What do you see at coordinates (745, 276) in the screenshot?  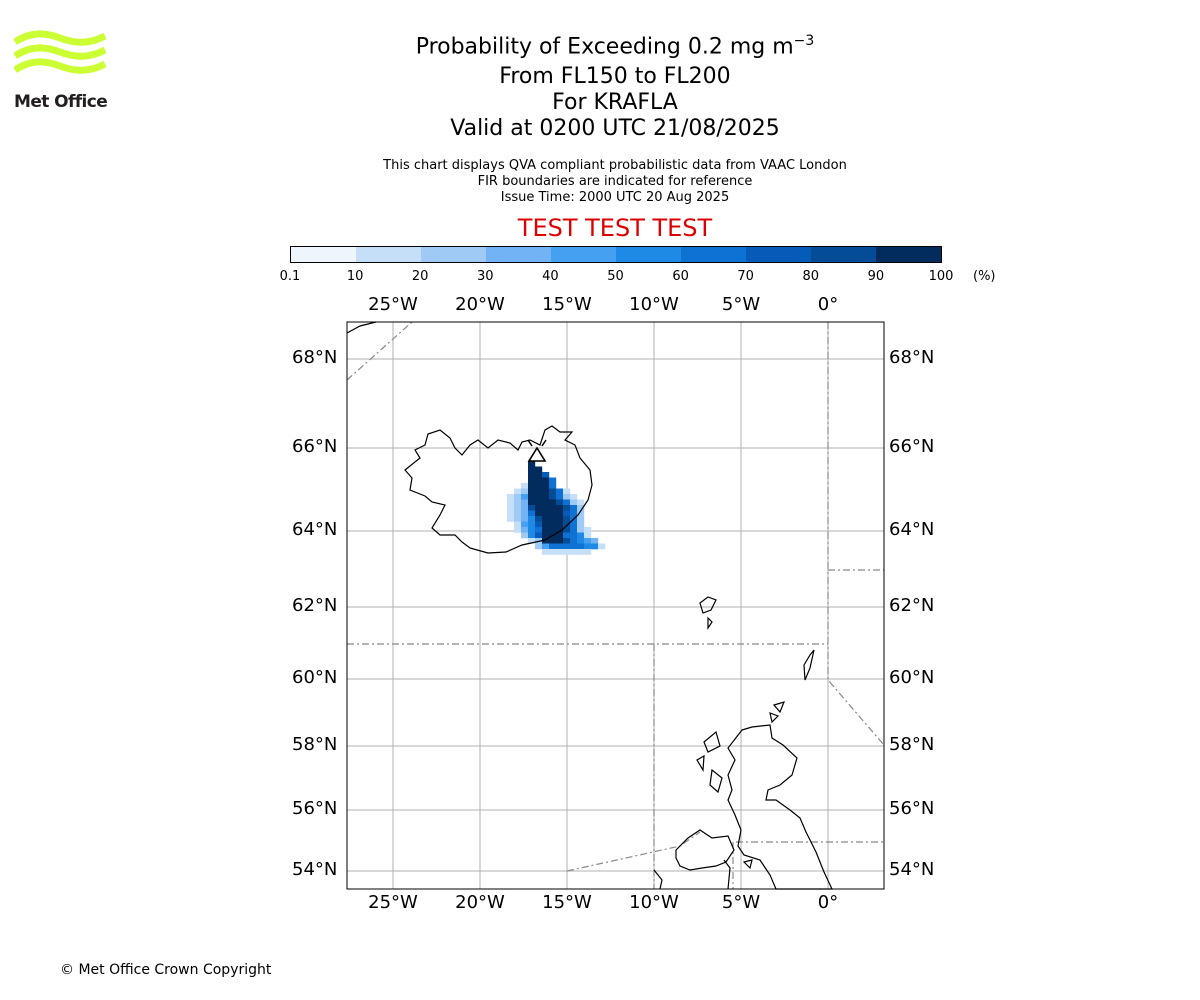 I see `colorbar-tick: 70` at bounding box center [745, 276].